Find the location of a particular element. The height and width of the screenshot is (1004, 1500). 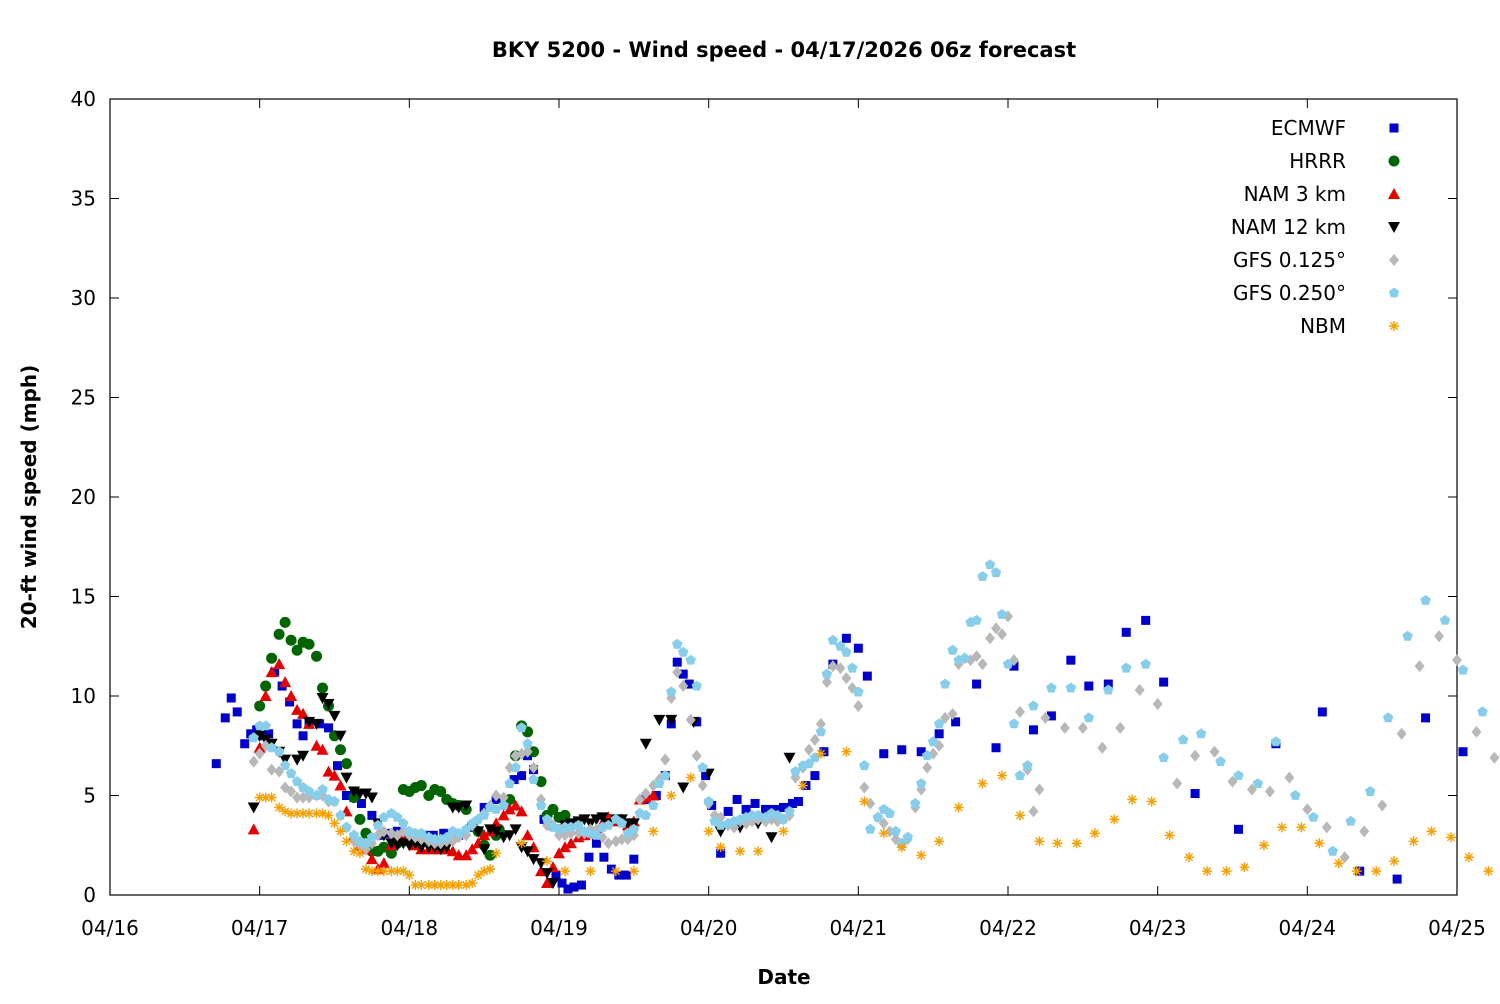

legend-label: HRRR is located at coordinates (1317, 161).